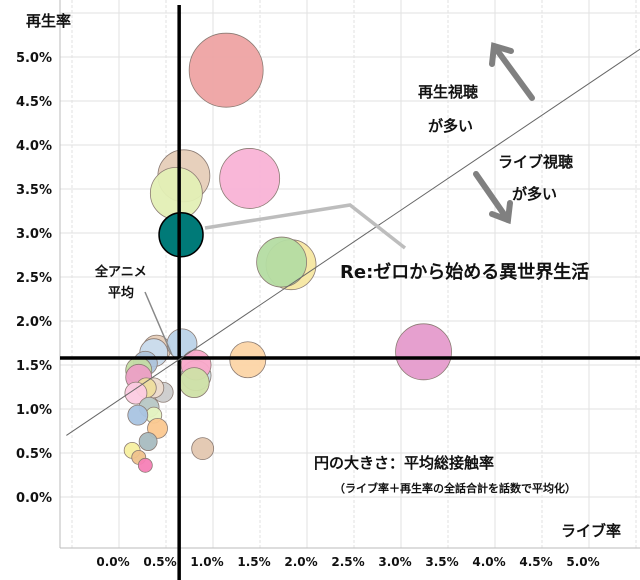 The width and height of the screenshot is (640, 580). What do you see at coordinates (34, 410) in the screenshot?
I see `y-tick-label: 1.0%` at bounding box center [34, 410].